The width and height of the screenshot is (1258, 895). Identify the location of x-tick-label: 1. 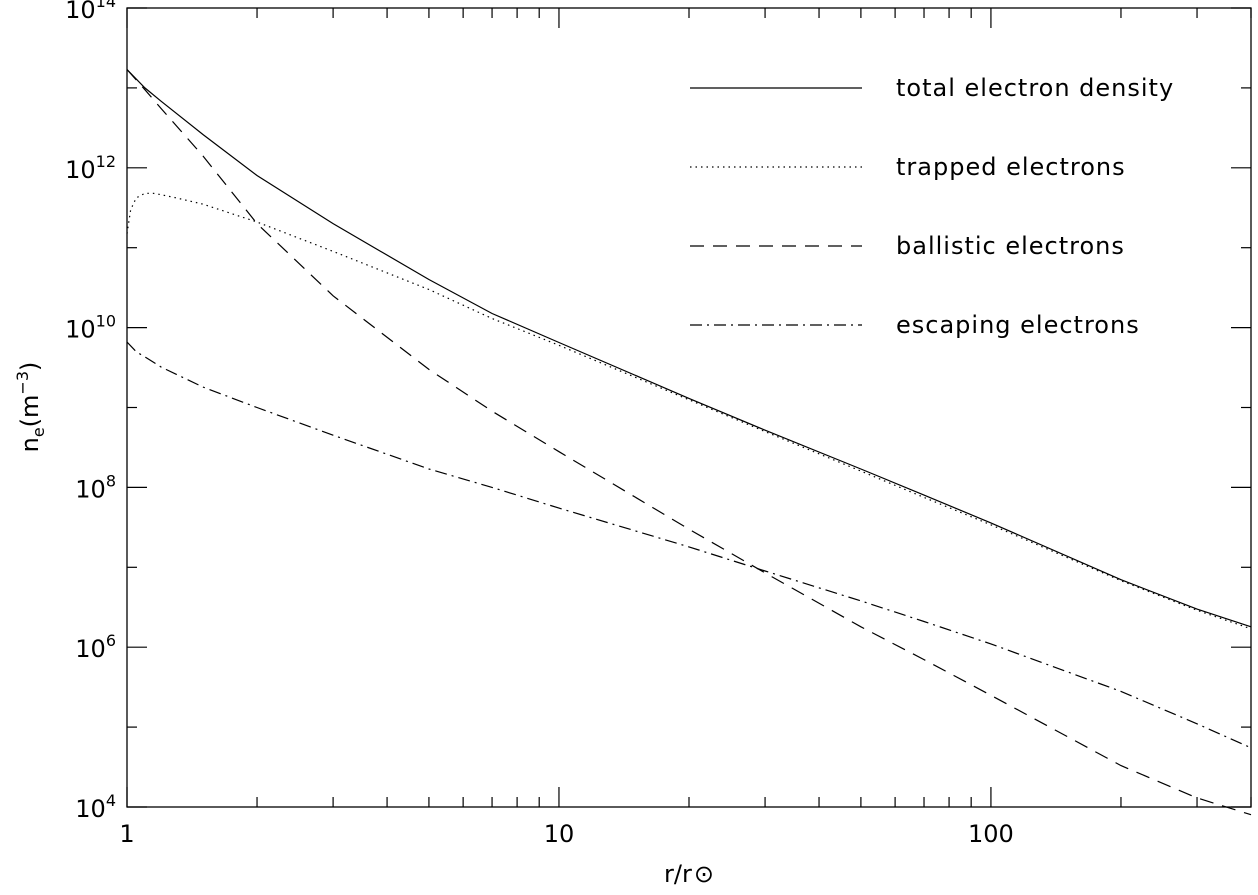
(126, 834).